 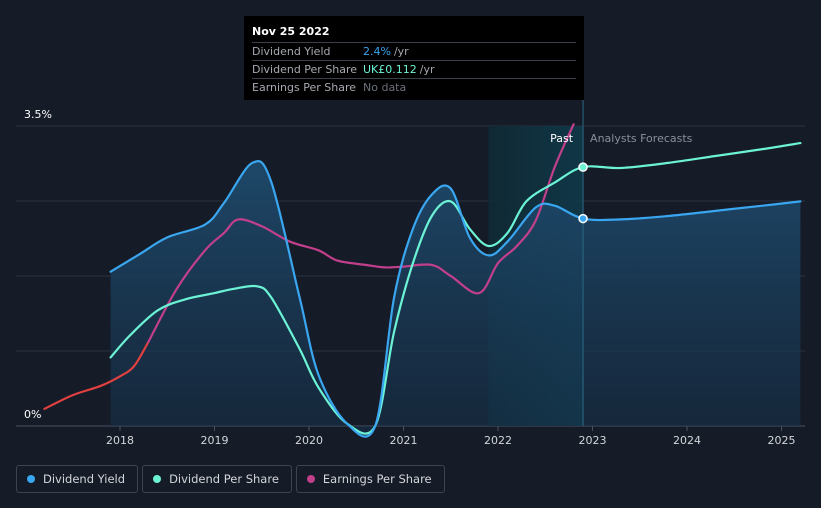 What do you see at coordinates (291, 31) in the screenshot?
I see `tooltip-date: Nov 25 2022` at bounding box center [291, 31].